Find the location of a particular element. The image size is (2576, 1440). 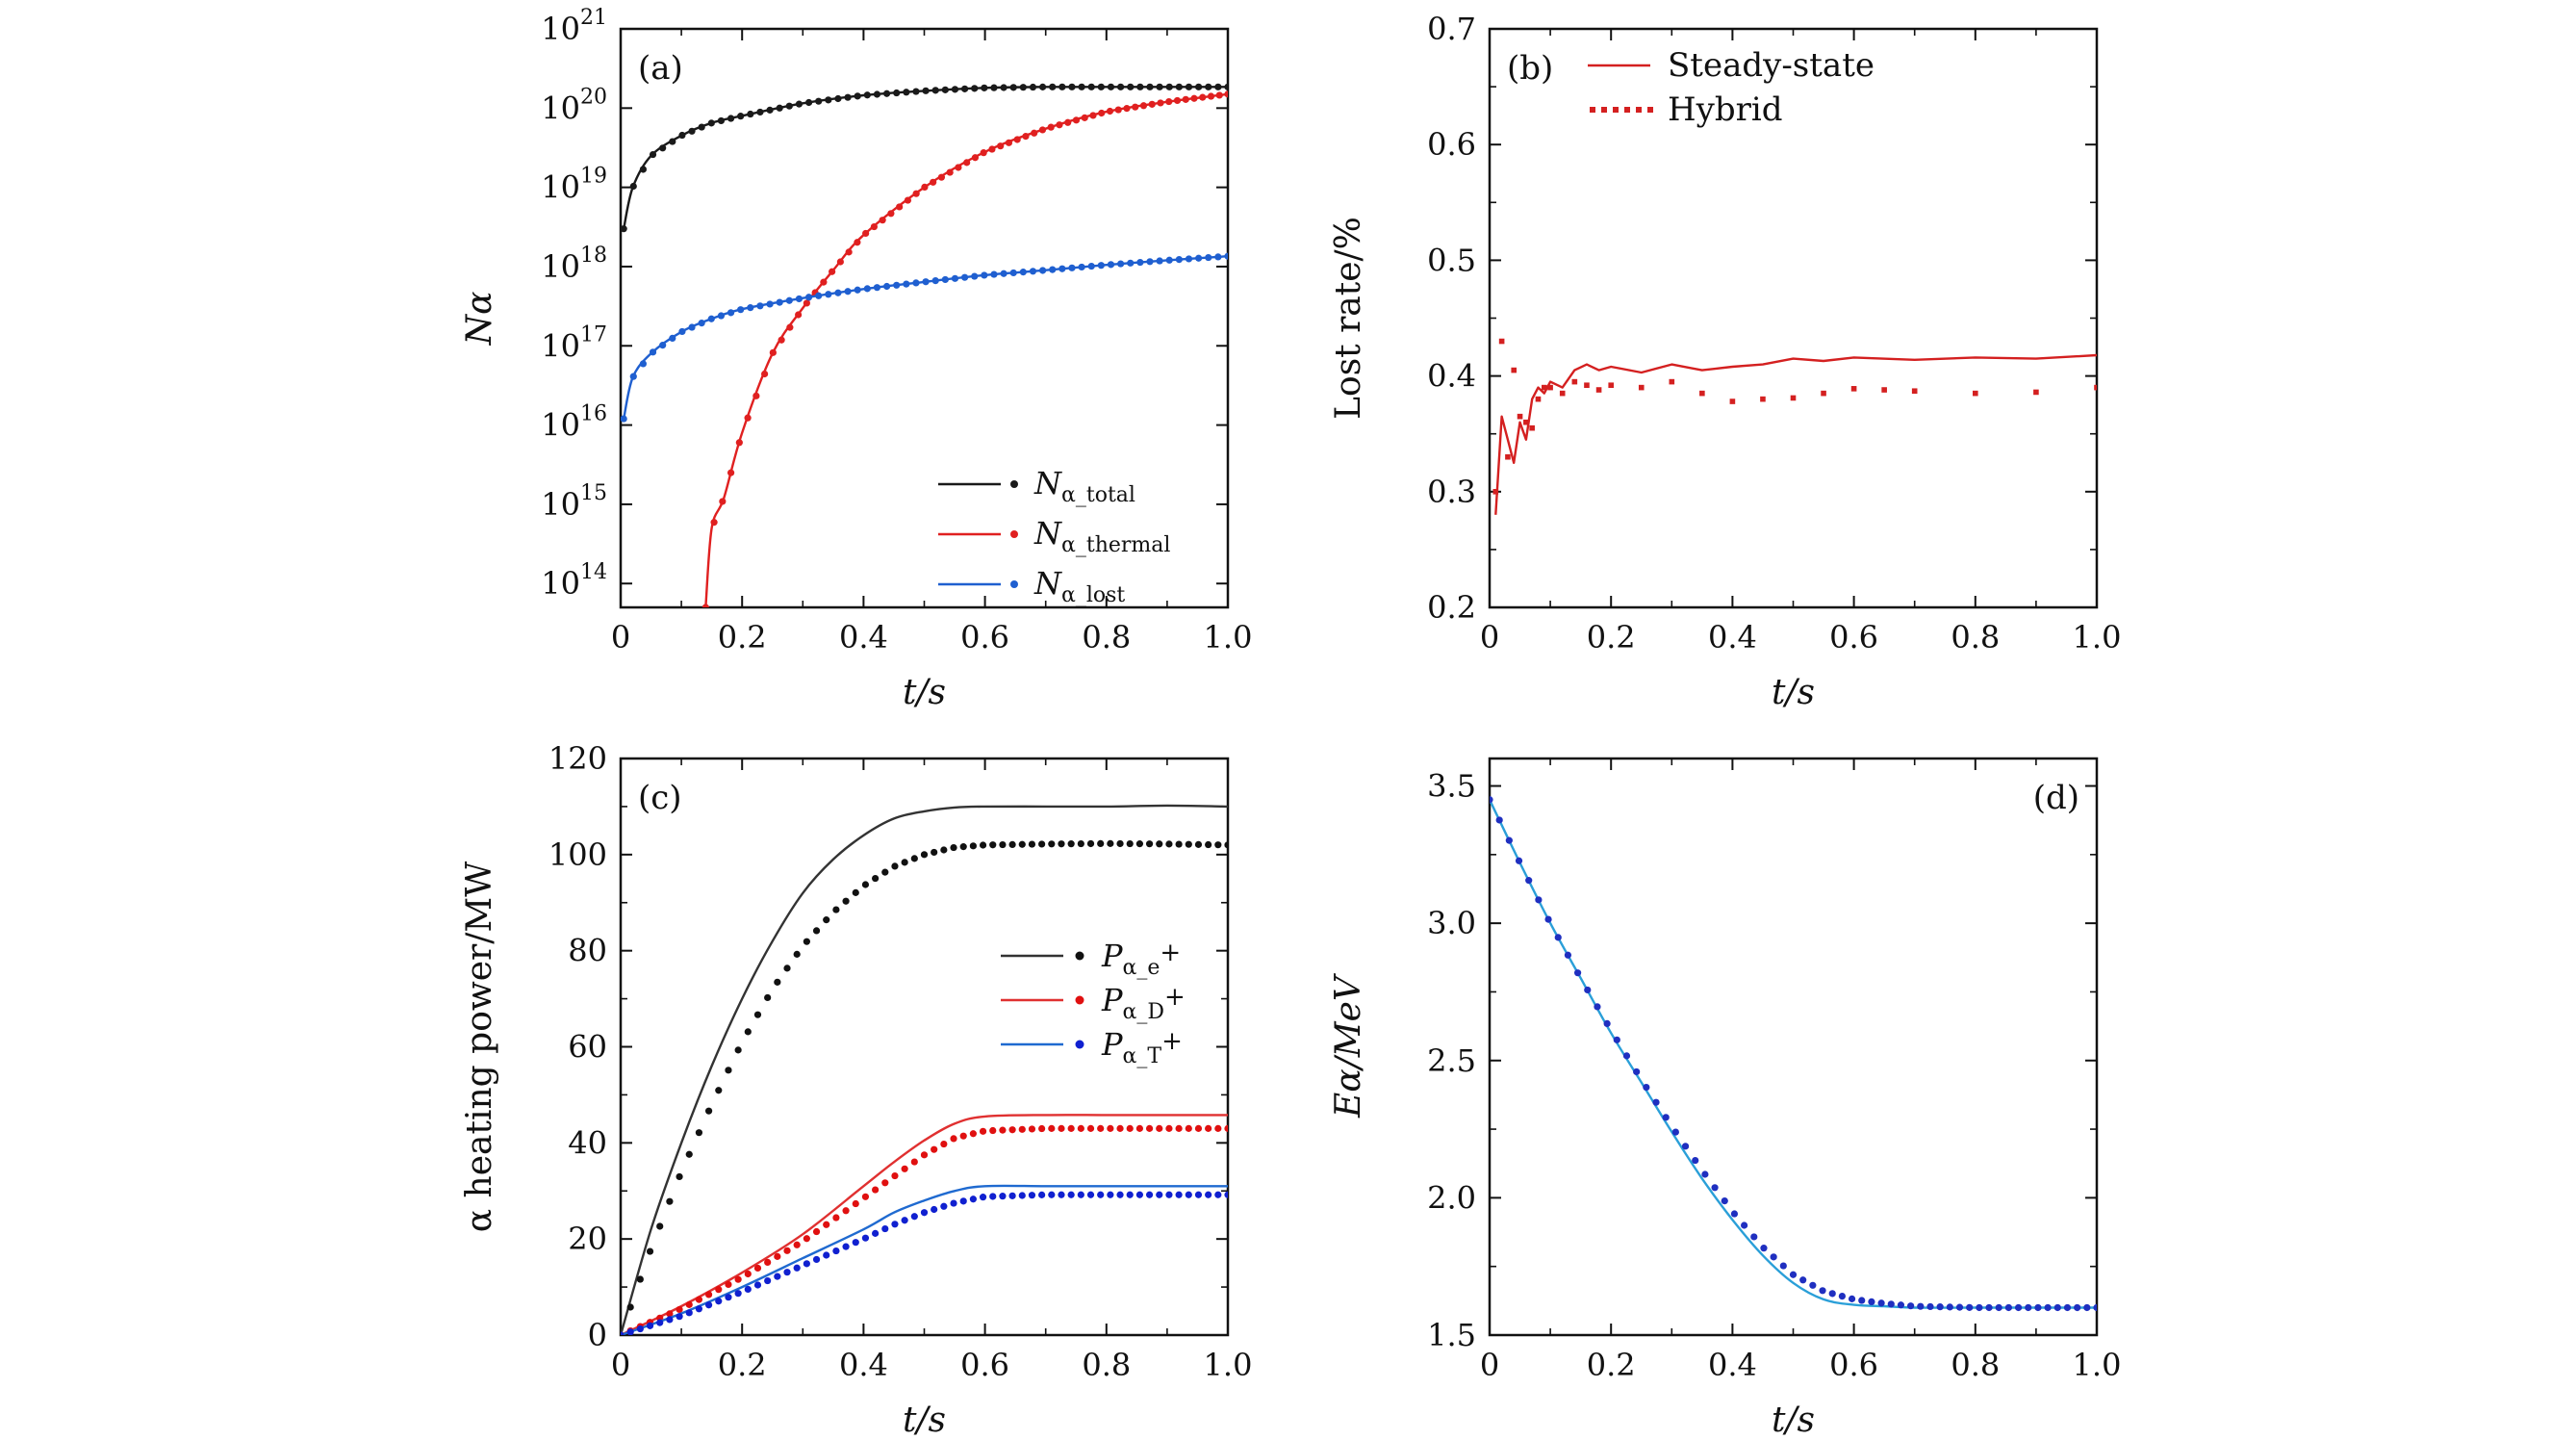

x-tick-label: 0.8 is located at coordinates (1975, 1365).